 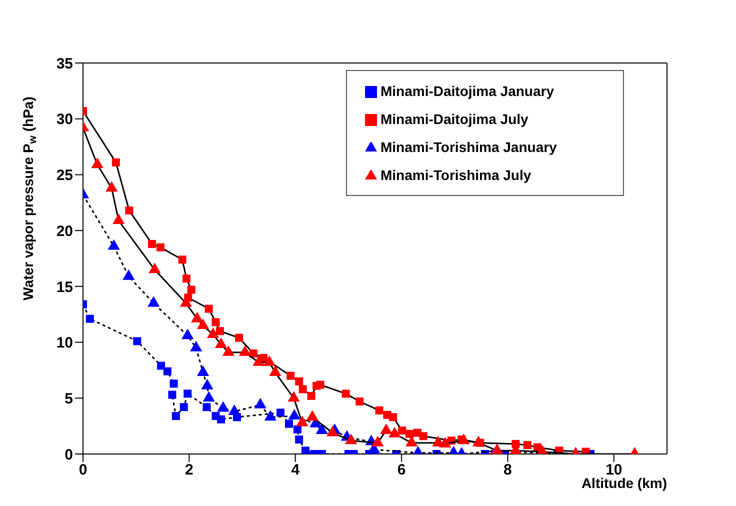 What do you see at coordinates (64, 287) in the screenshot?
I see `y-tick-label: 15` at bounding box center [64, 287].